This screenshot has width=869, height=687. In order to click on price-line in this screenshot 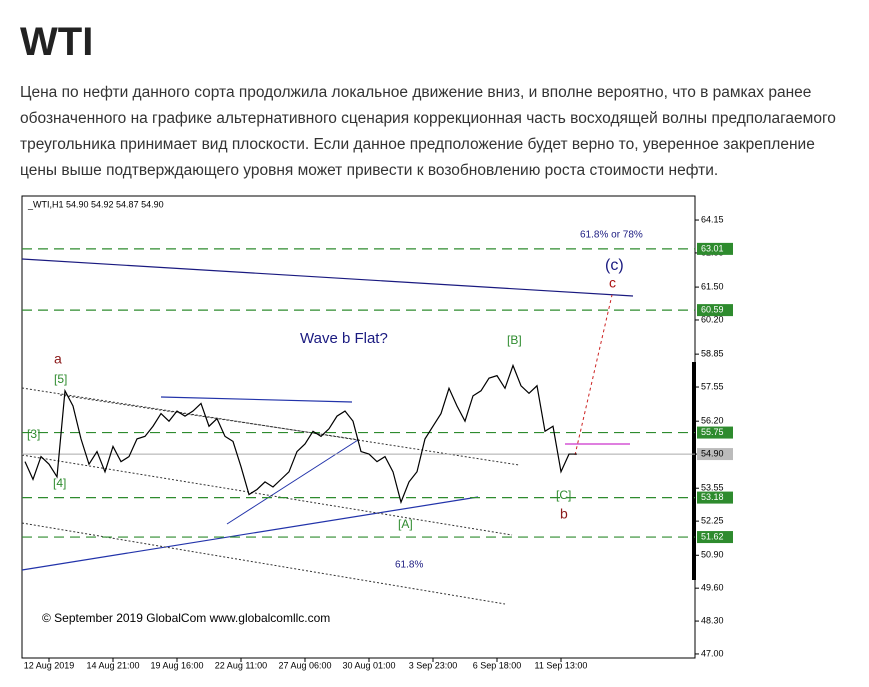, I will do `click(300, 434)`.